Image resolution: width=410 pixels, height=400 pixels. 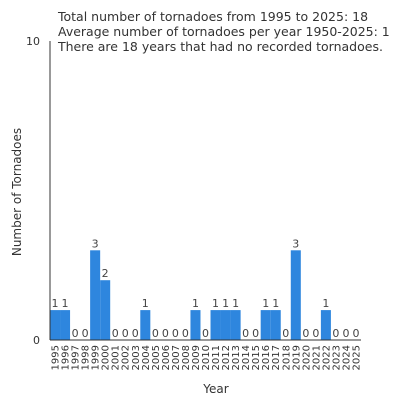 I want to click on x-tick-label-2000: 2000, so click(x=106, y=357).